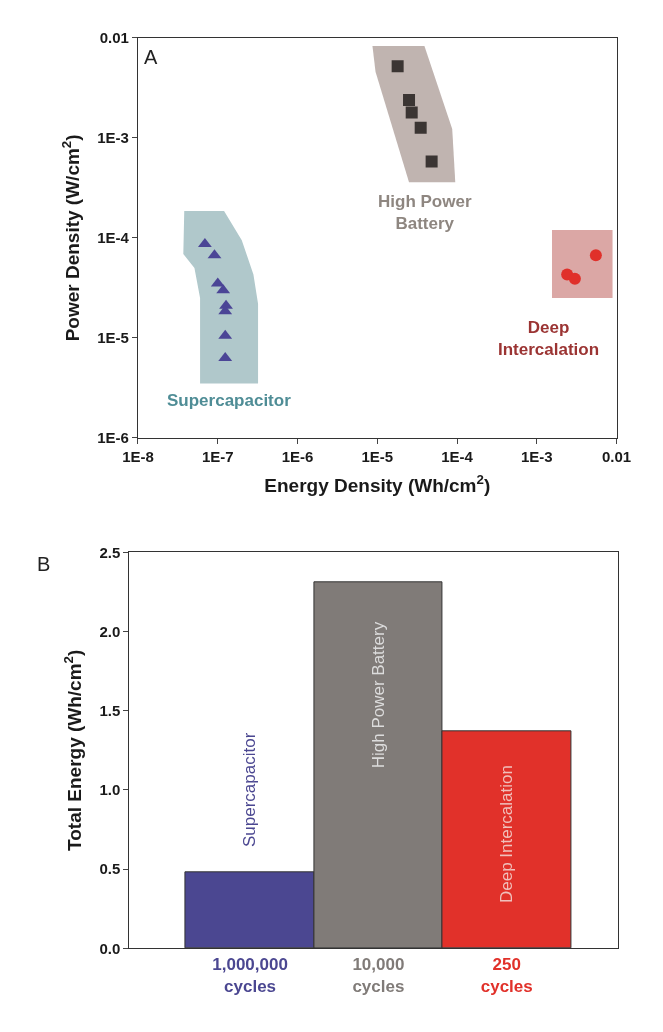 This screenshot has height=1032, width=663. What do you see at coordinates (217, 457) in the screenshot?
I see `x-tick-label: 1E-7` at bounding box center [217, 457].